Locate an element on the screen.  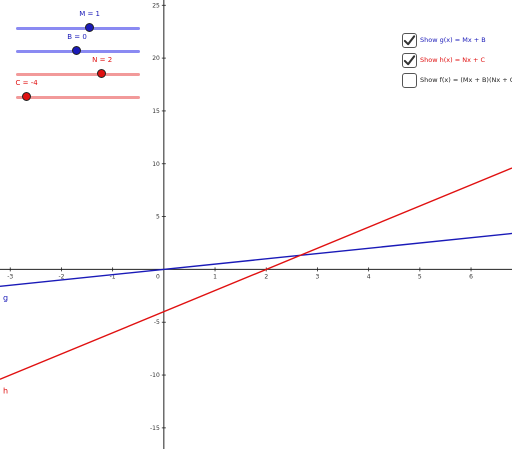
slider-m: M = 1 is located at coordinates (77, 22).